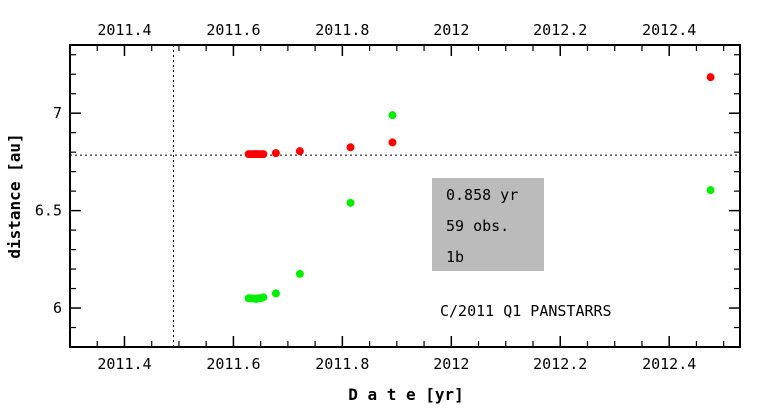 The height and width of the screenshot is (414, 767). Describe the element at coordinates (482, 195) in the screenshot. I see `annotation-line-1: 0.858 yr` at that location.